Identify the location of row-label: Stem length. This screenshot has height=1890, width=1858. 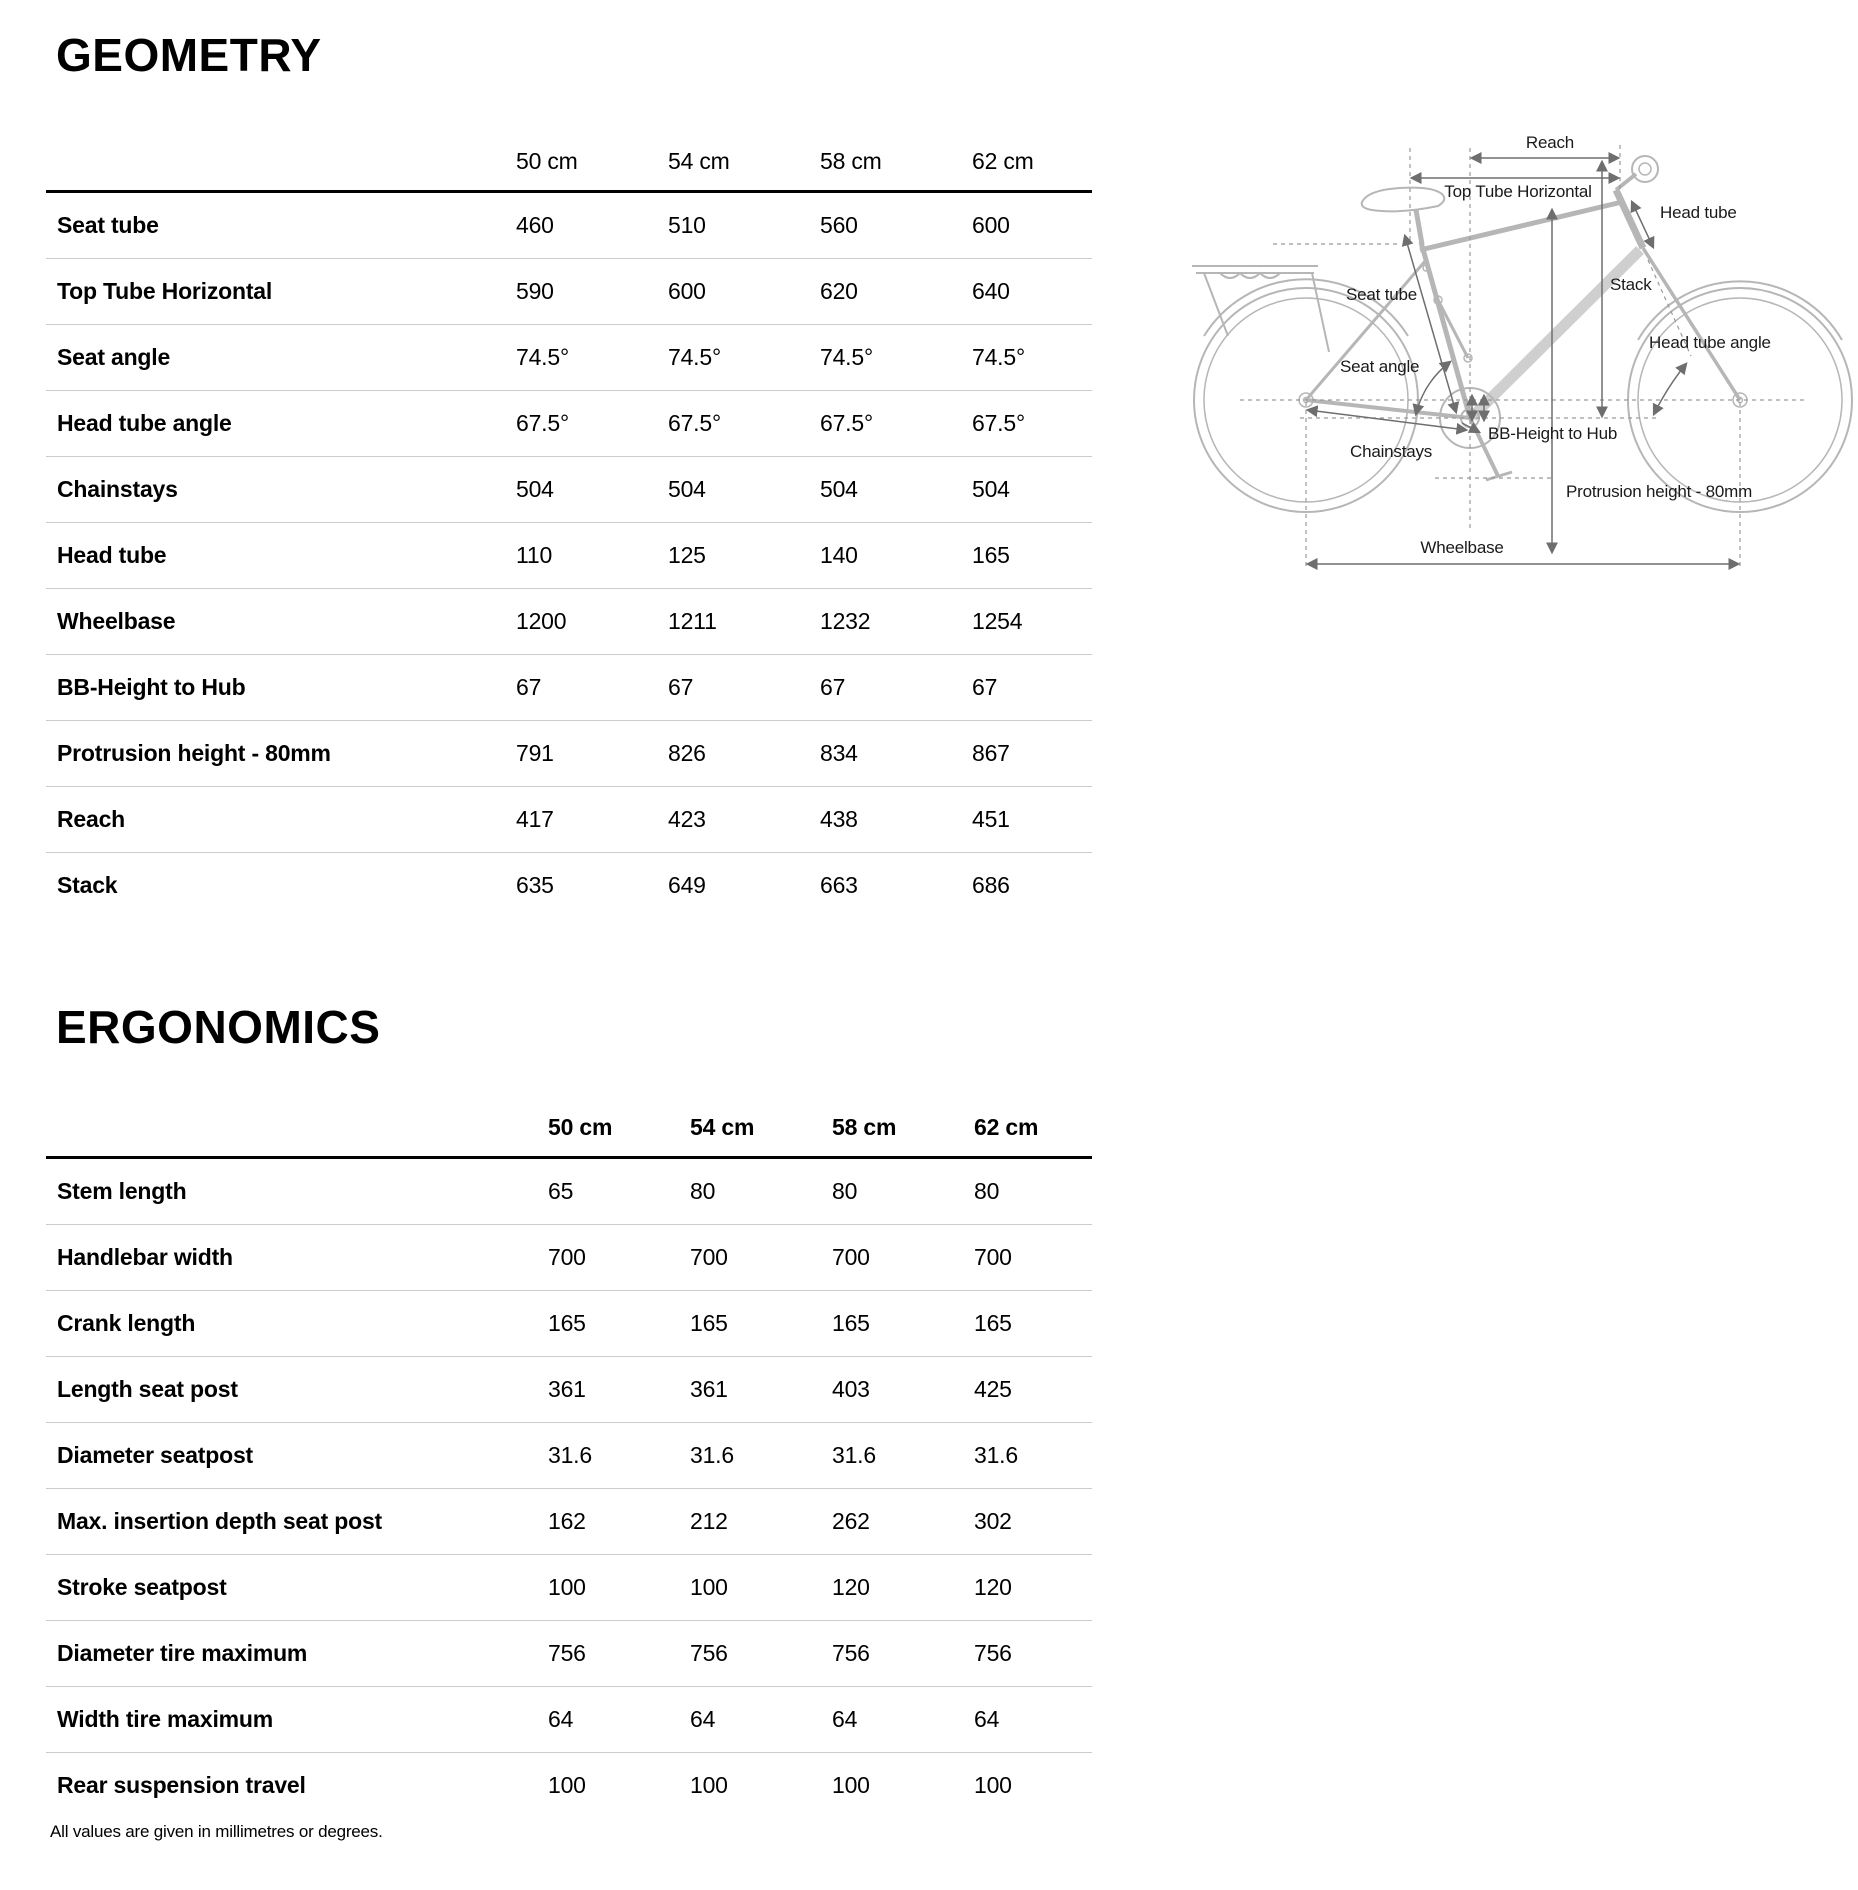
(122, 1190).